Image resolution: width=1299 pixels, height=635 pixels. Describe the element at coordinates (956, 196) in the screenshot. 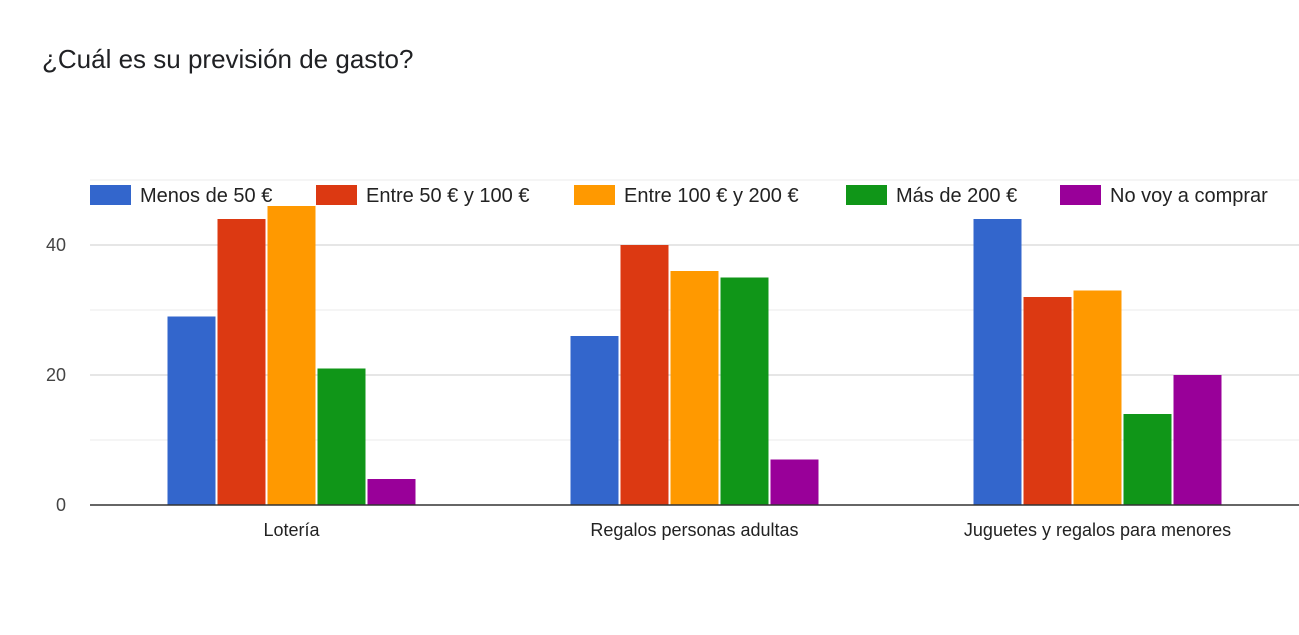

I see `legend-label: Más de 200 €` at that location.